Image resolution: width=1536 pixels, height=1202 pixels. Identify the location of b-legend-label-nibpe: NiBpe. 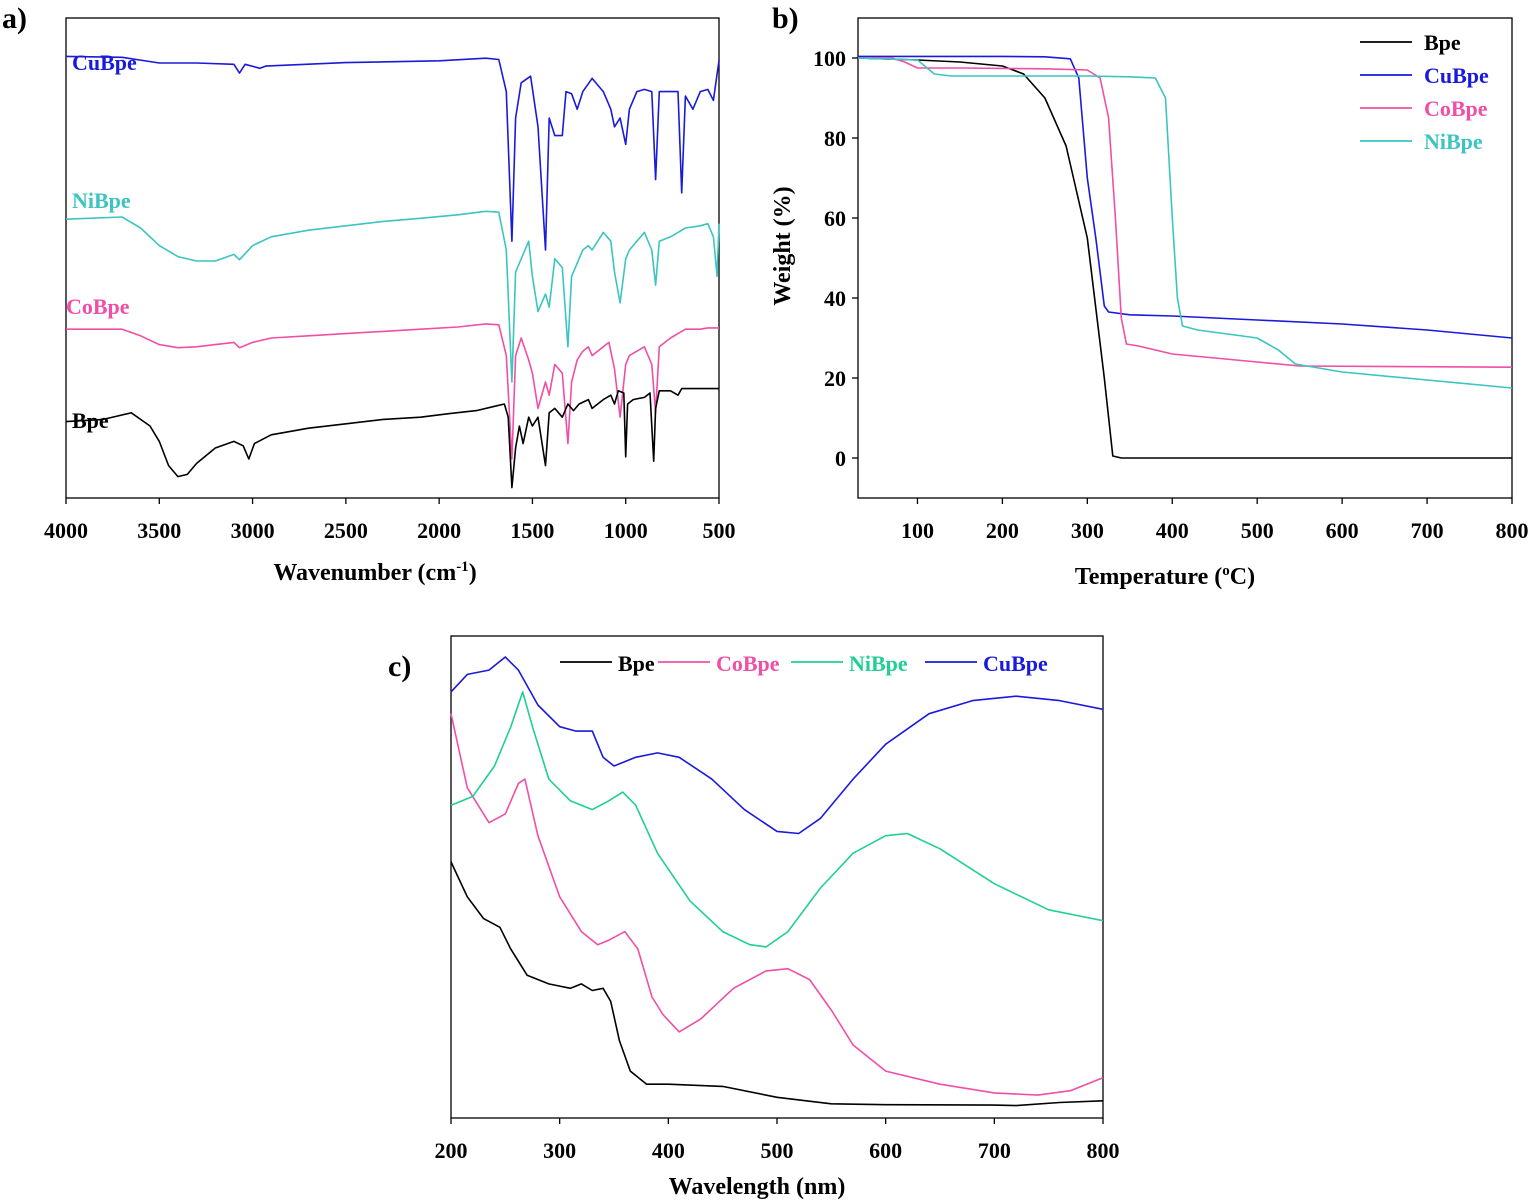
(1453, 141).